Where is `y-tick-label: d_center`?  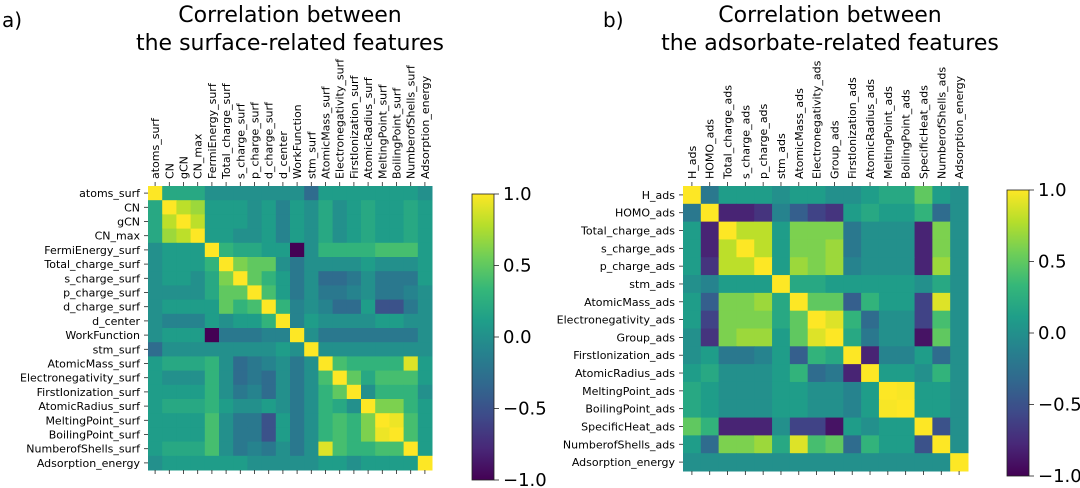
y-tick-label: d_center is located at coordinates (116, 321).